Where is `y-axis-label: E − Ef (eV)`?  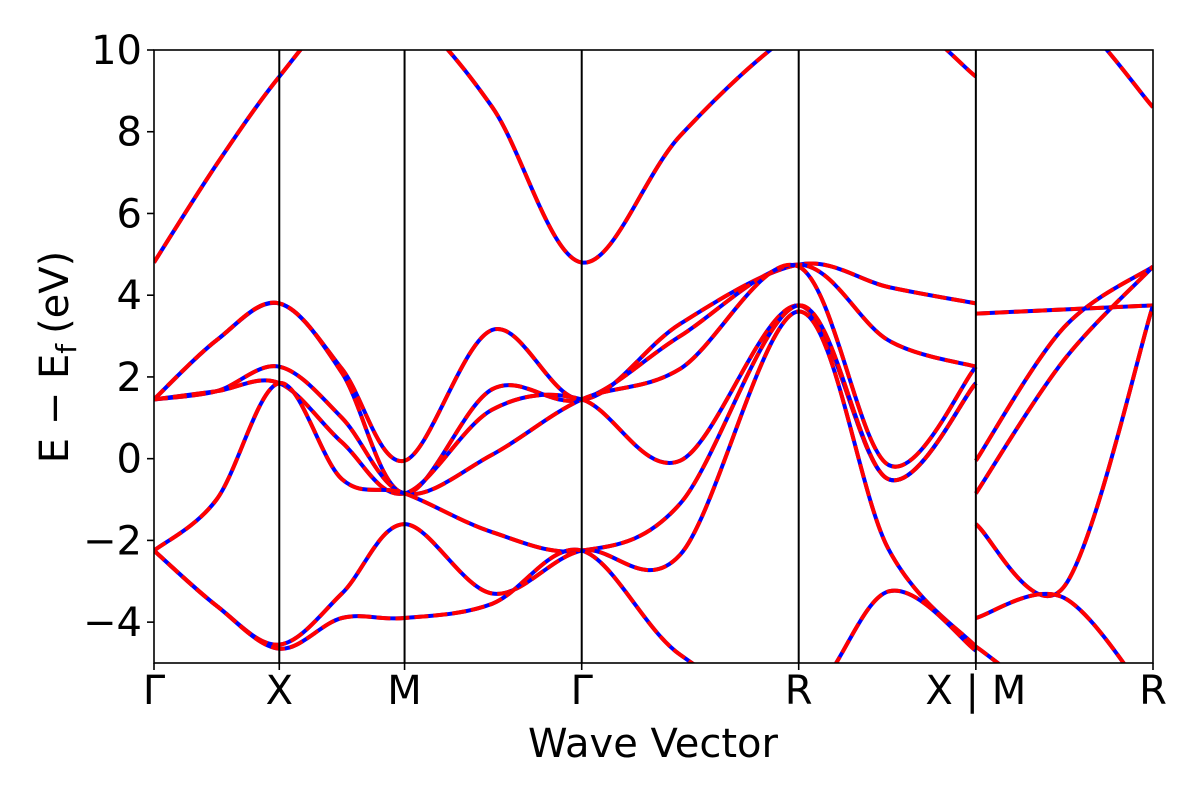 y-axis-label: E − Ef (eV) is located at coordinates (57, 357).